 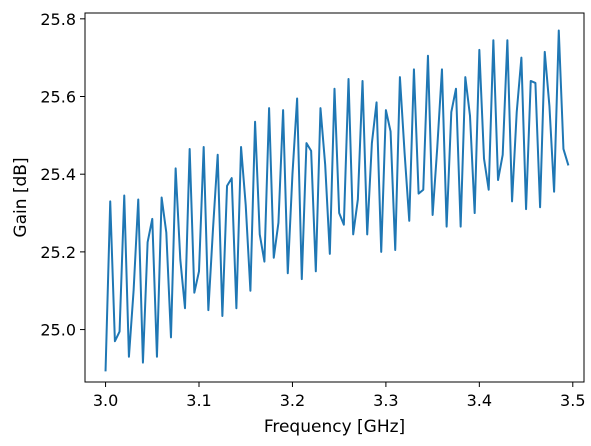 I want to click on y-tick-label: 25.6, so click(x=58, y=97).